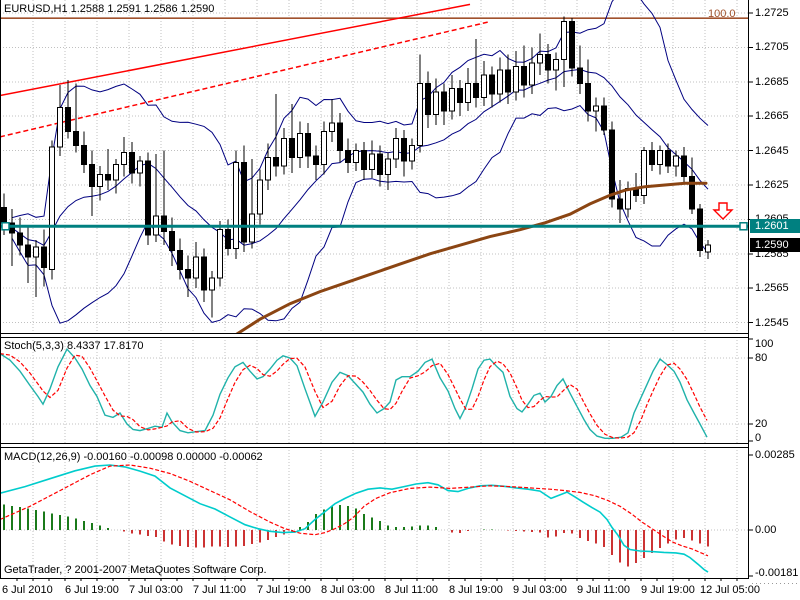  Describe the element at coordinates (220, 590) in the screenshot. I see `time-axis-label: 7 Jul 11:00` at that location.